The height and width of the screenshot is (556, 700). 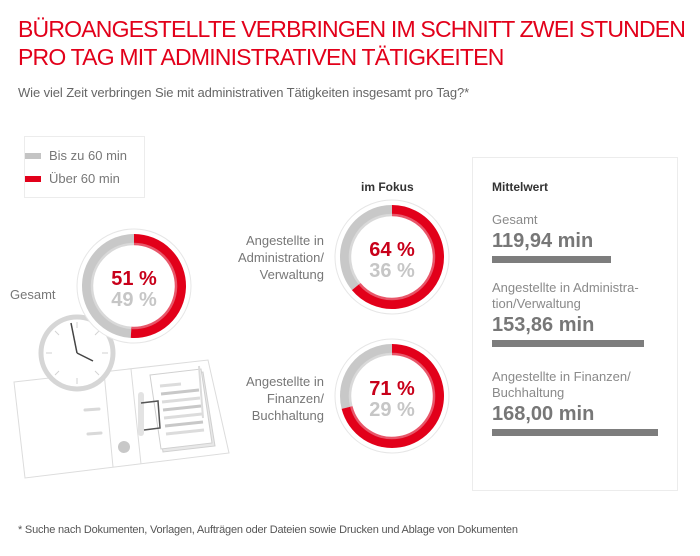 What do you see at coordinates (392, 271) in the screenshot?
I see `ring-value-bis-60: 36 %` at bounding box center [392, 271].